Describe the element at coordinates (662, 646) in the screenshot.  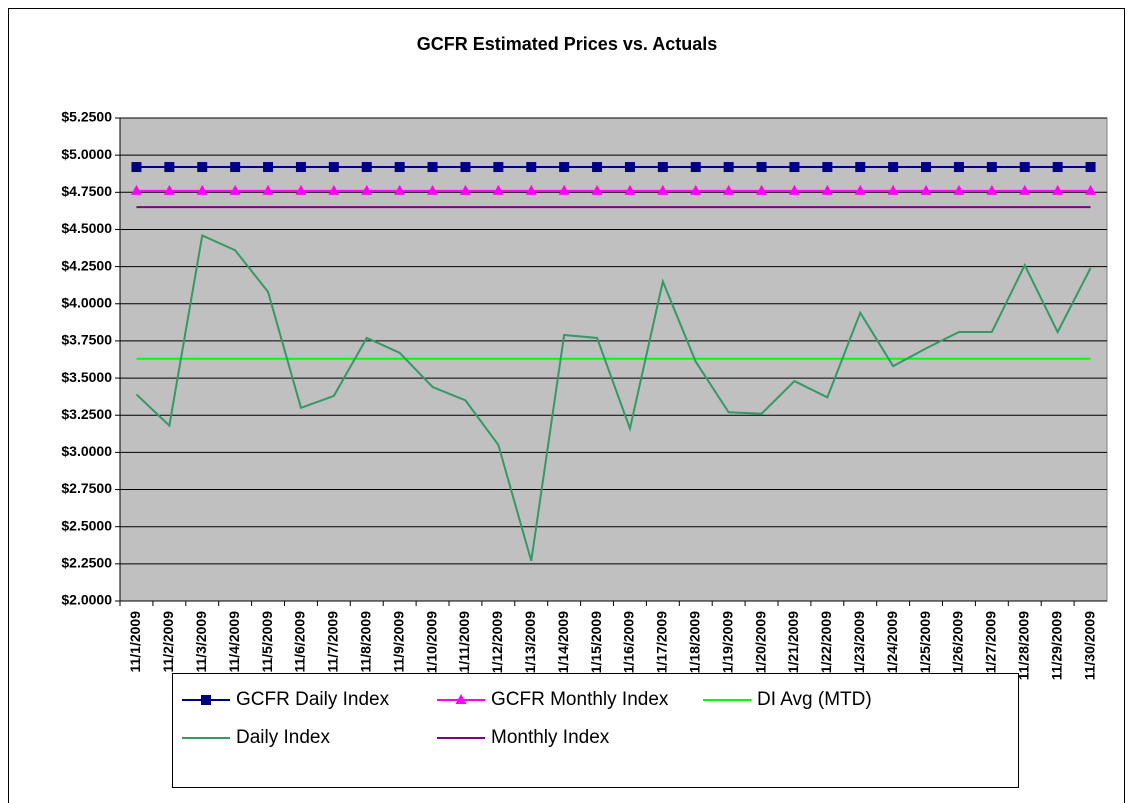
I see `x-tick-label: 11/17/2009` at that location.